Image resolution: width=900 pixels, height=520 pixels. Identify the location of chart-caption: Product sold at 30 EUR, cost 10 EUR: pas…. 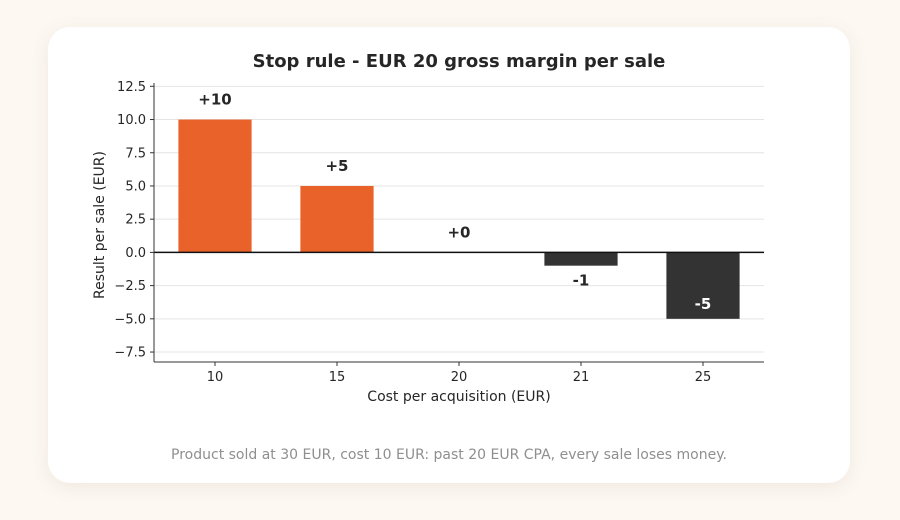
(449, 455).